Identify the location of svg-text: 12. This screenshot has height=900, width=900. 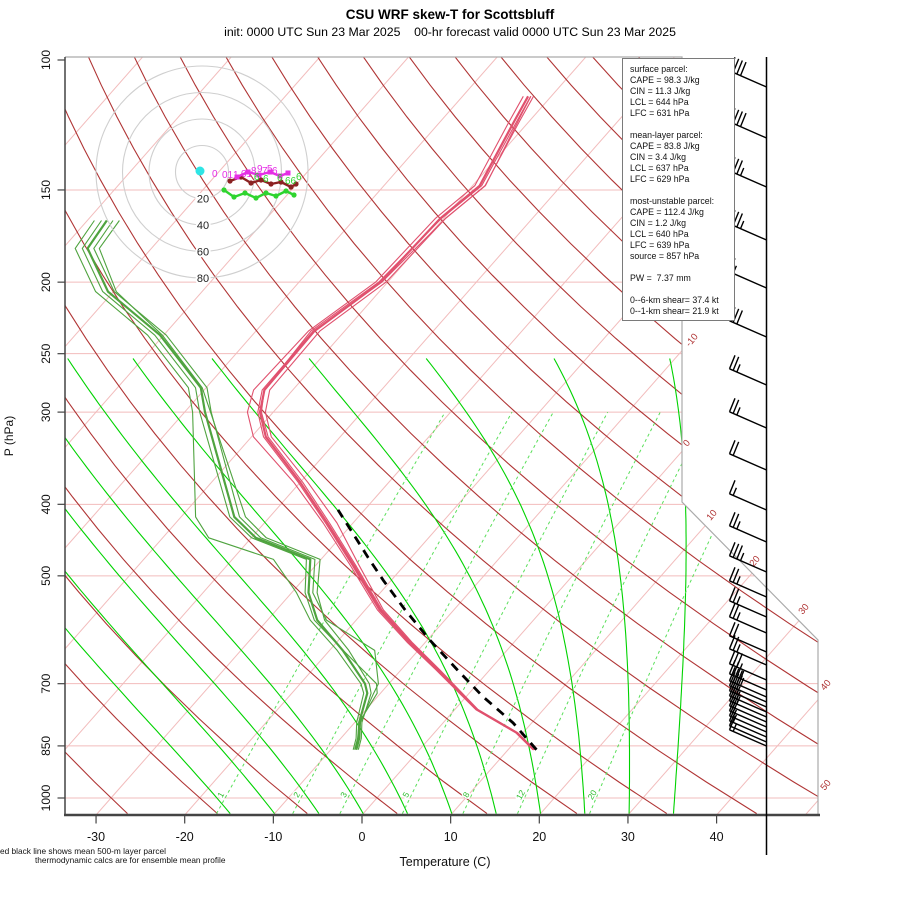
(521, 794).